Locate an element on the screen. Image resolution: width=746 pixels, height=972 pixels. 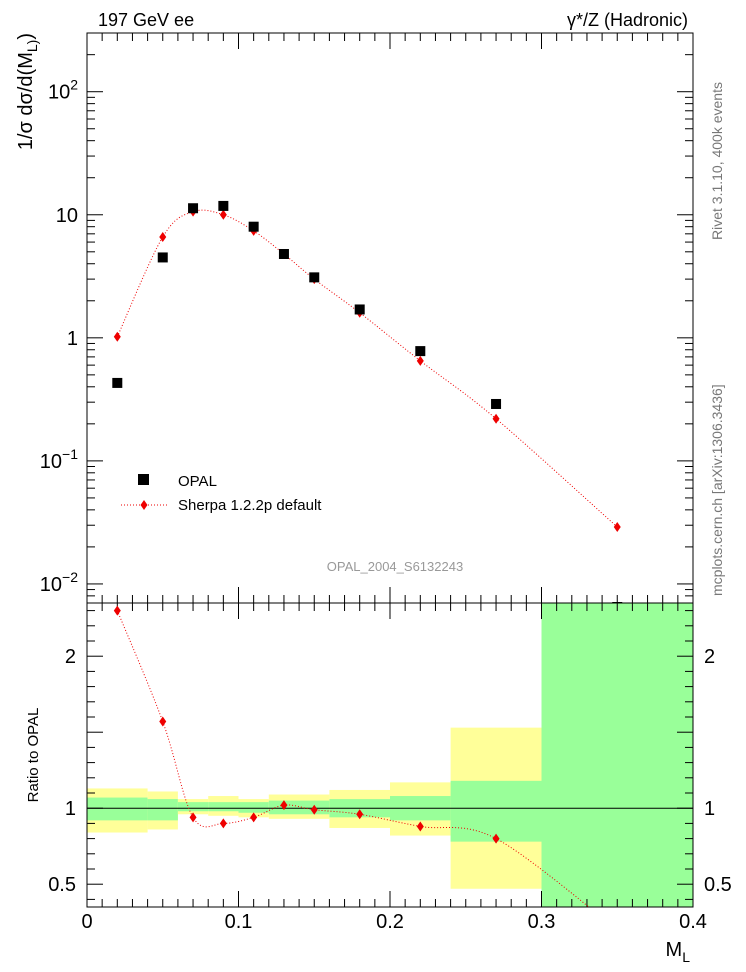
rivet-info: Rivet 3.1.10, 400k events is located at coordinates (717, 161).